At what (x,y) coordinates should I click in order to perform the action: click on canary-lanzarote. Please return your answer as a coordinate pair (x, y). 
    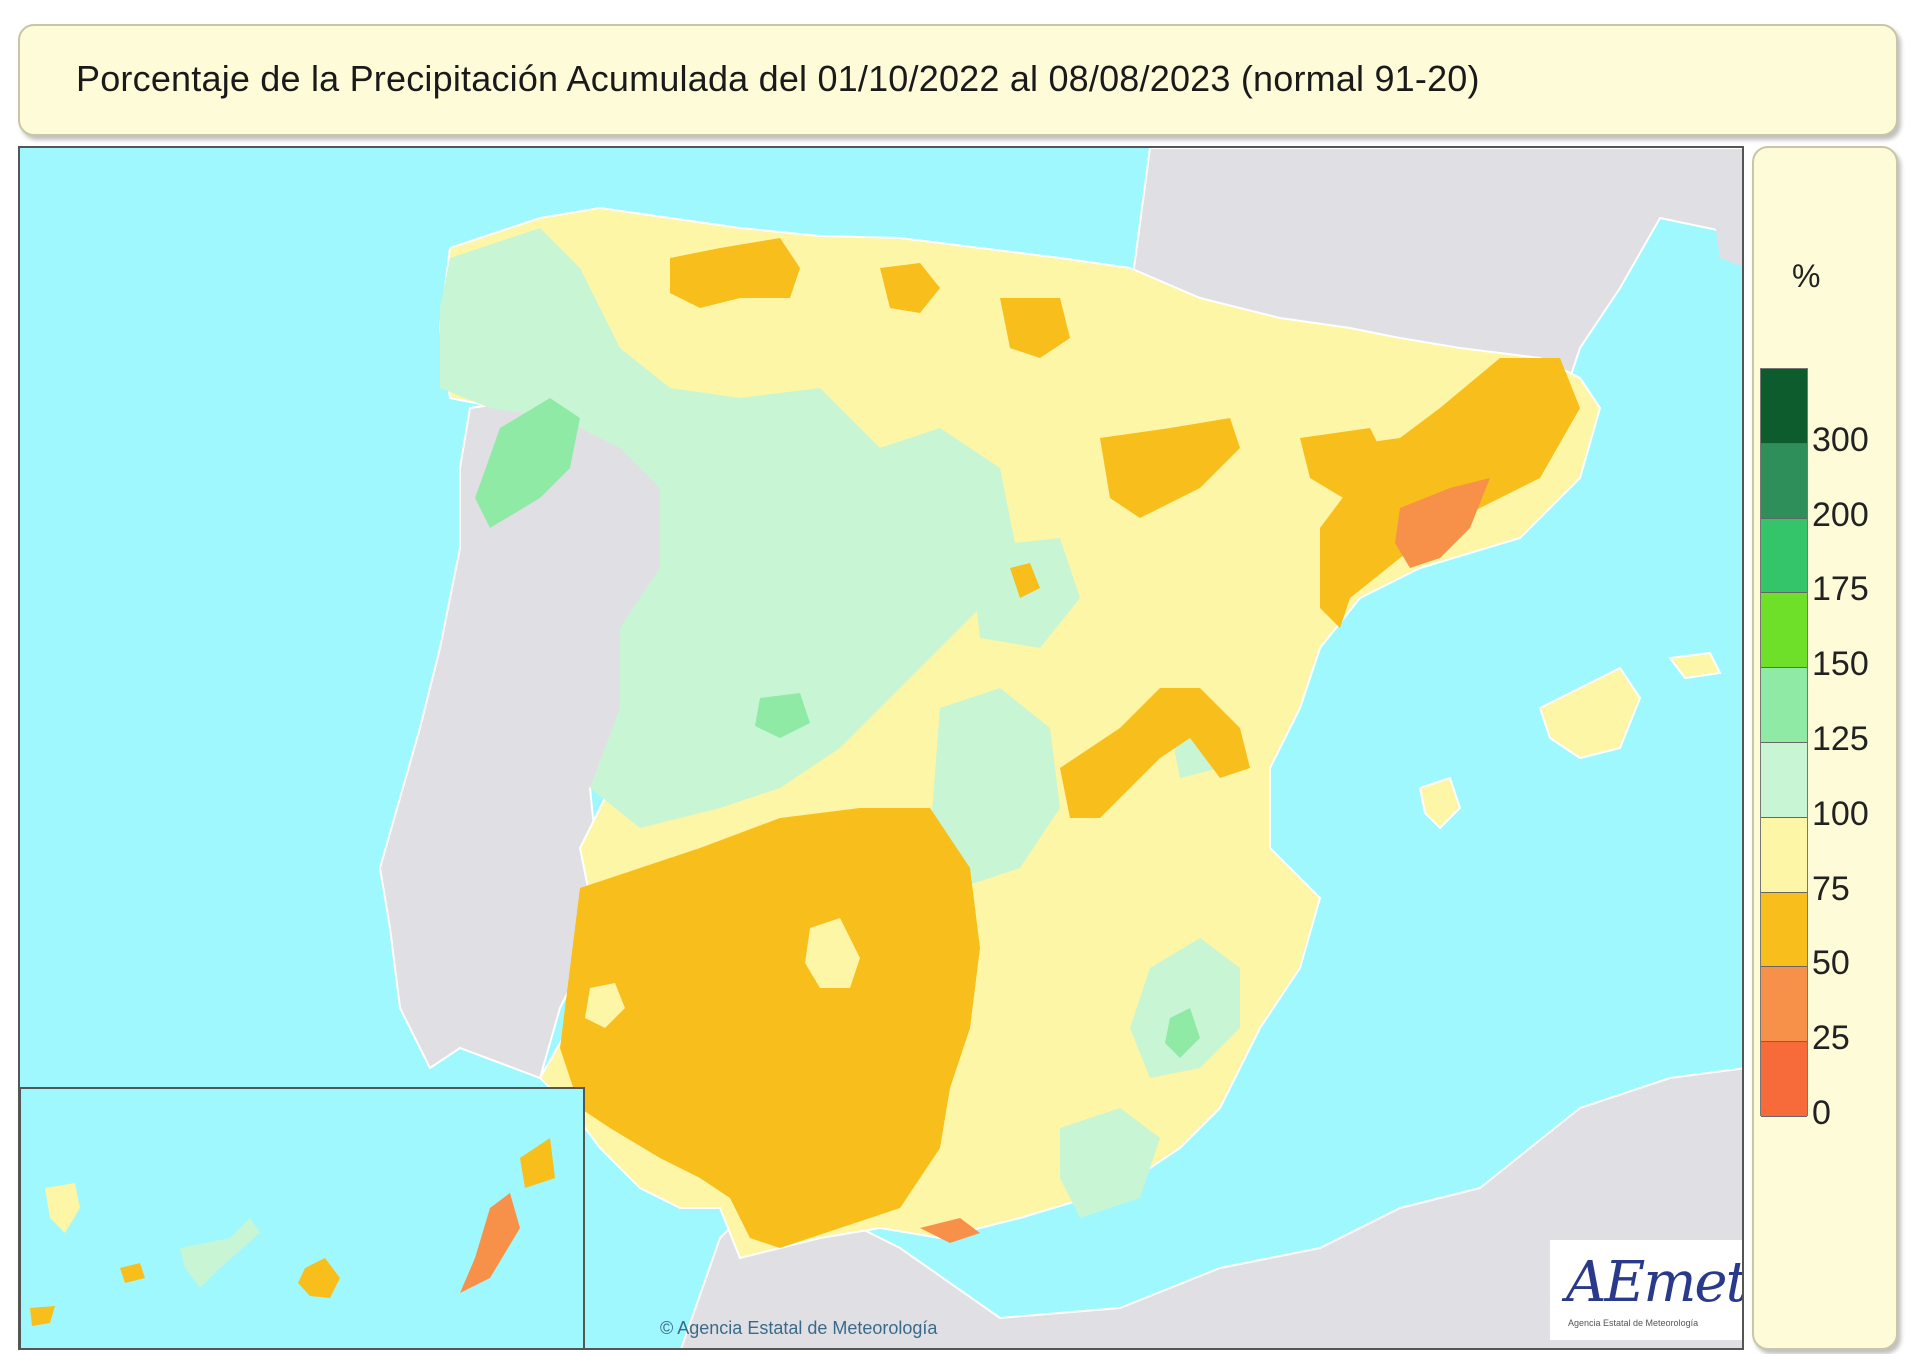
    Looking at the image, I should click on (537, 1163).